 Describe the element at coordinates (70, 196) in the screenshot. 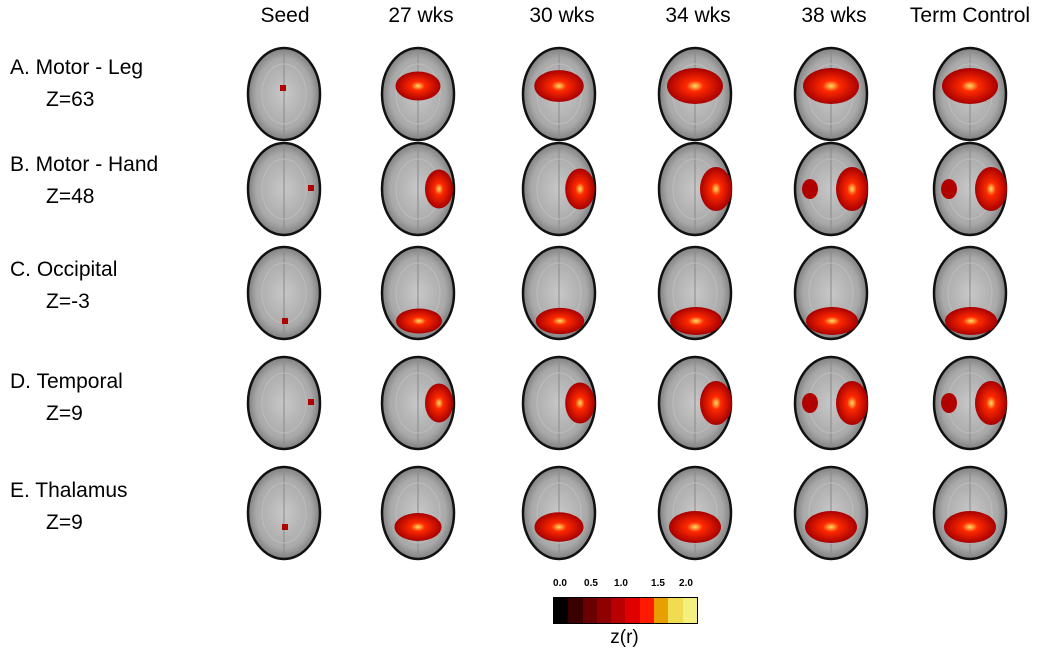

I see `row-z-value: Z=48` at that location.